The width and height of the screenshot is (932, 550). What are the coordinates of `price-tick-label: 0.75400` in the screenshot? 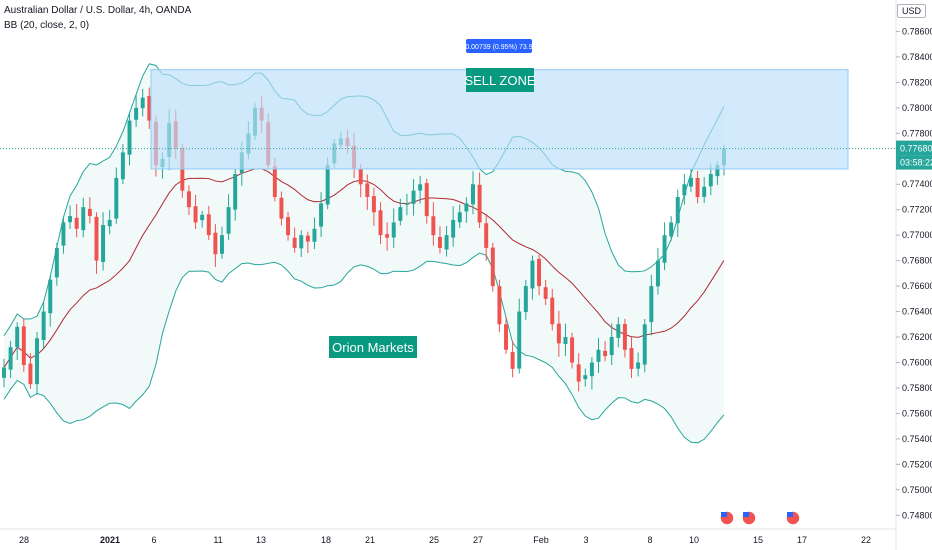 It's located at (917, 439).